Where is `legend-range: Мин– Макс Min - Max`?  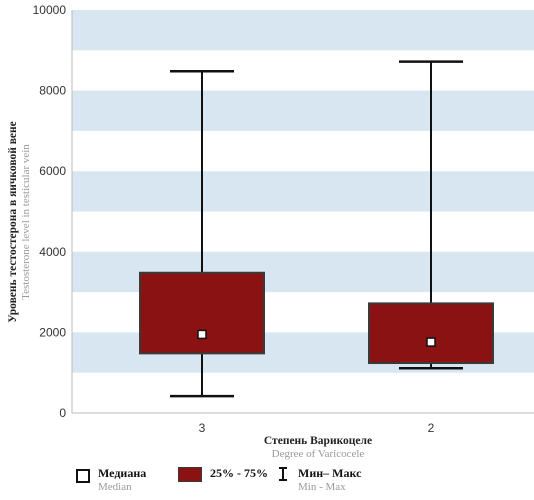
legend-range: Мин– Макс Min - Max is located at coordinates (319, 480).